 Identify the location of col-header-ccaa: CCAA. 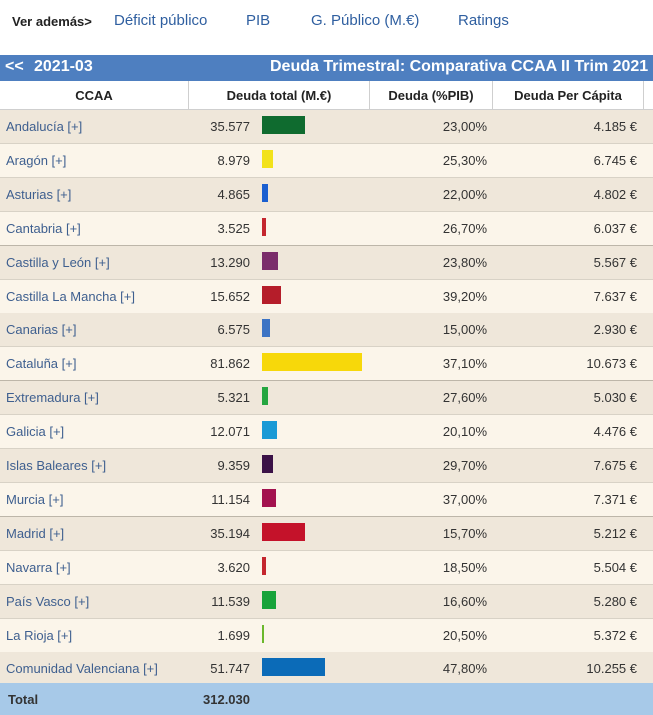
(94, 95).